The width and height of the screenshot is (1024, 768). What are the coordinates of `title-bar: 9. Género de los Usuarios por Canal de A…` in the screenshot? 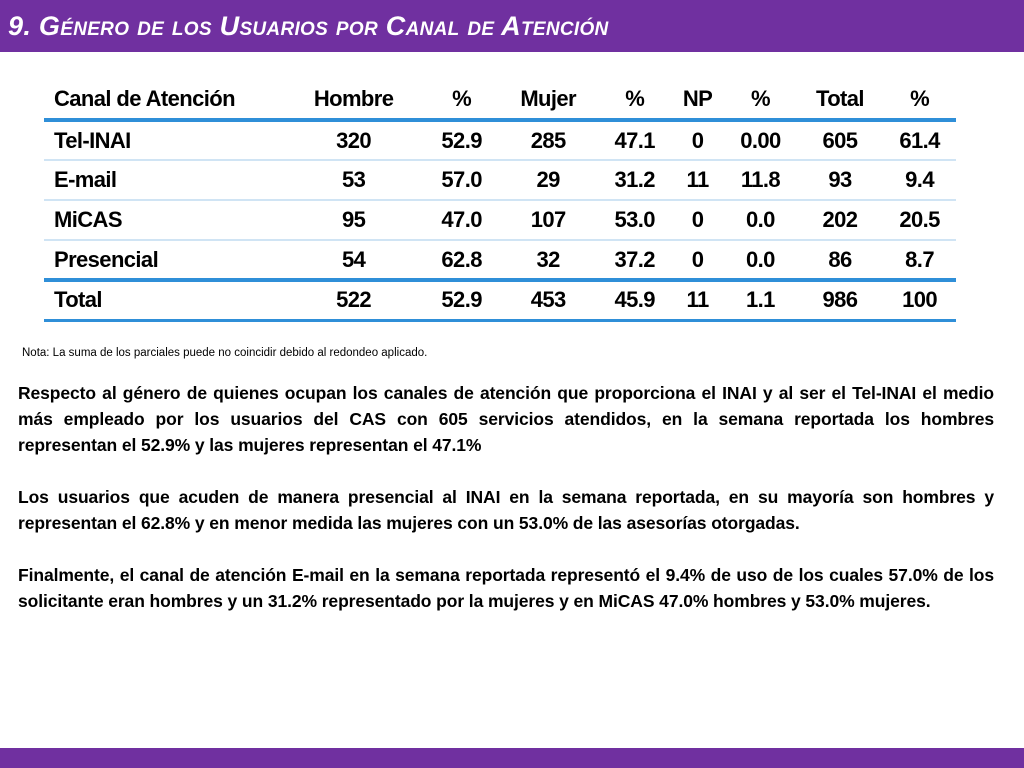 It's located at (512, 26).